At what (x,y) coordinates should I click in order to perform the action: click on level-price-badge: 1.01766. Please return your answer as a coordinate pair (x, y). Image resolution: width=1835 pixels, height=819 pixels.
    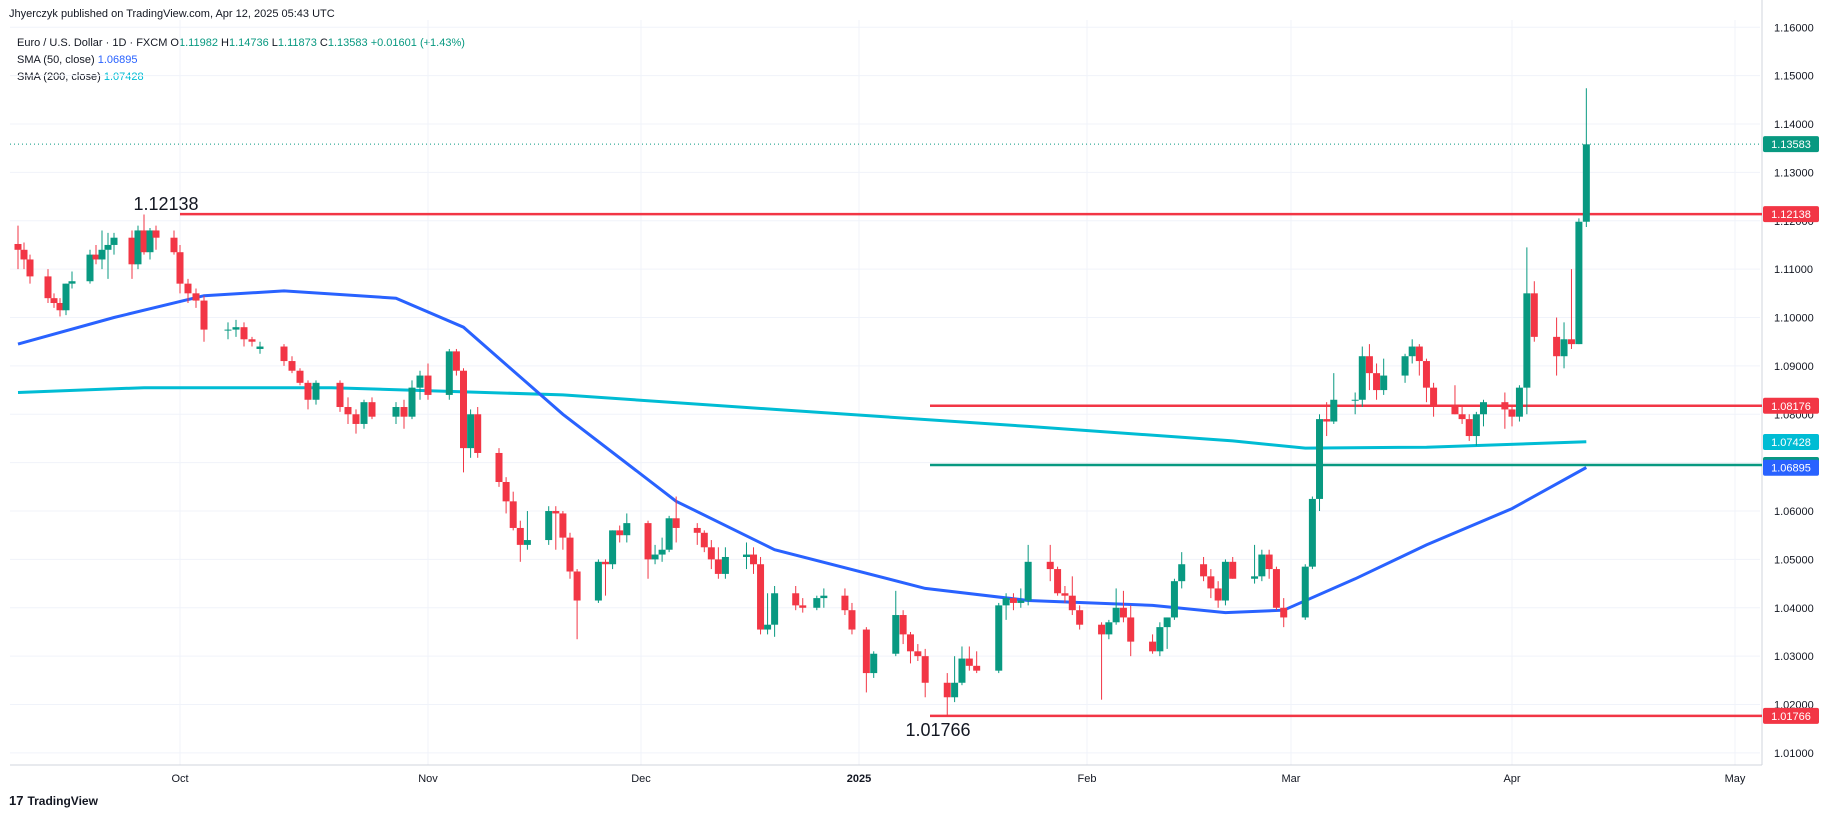
    Looking at the image, I should click on (1791, 717).